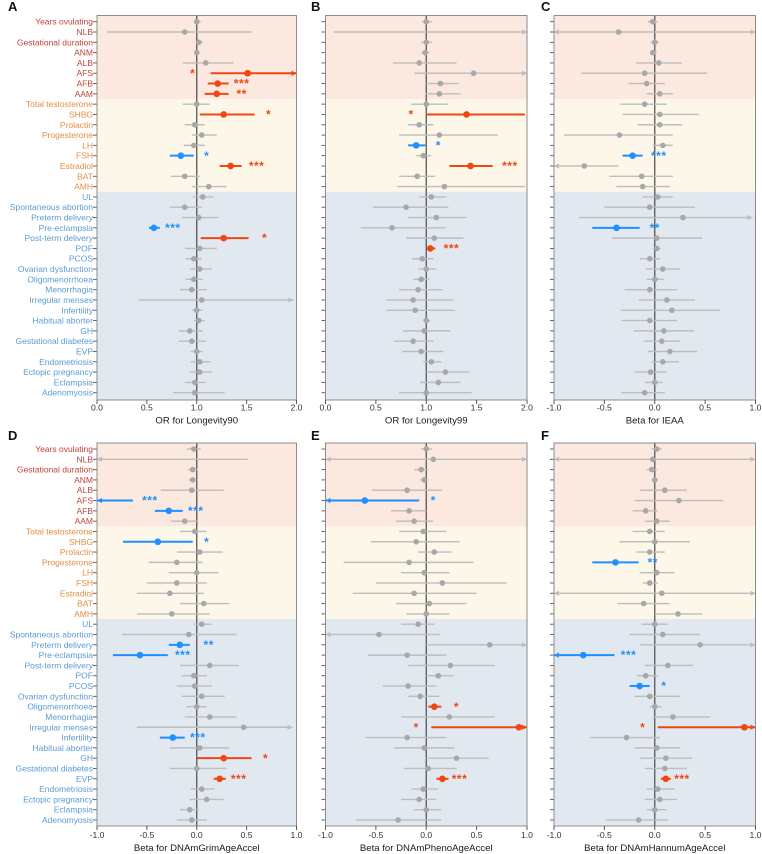 This screenshot has width=762, height=854. What do you see at coordinates (247, 408) in the screenshot?
I see `x-tick-label: 1.5` at bounding box center [247, 408].